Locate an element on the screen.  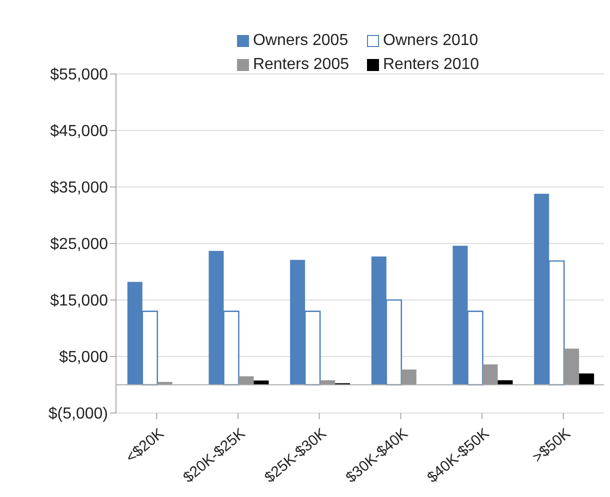
legend-label: Renters 2010 is located at coordinates (431, 65).